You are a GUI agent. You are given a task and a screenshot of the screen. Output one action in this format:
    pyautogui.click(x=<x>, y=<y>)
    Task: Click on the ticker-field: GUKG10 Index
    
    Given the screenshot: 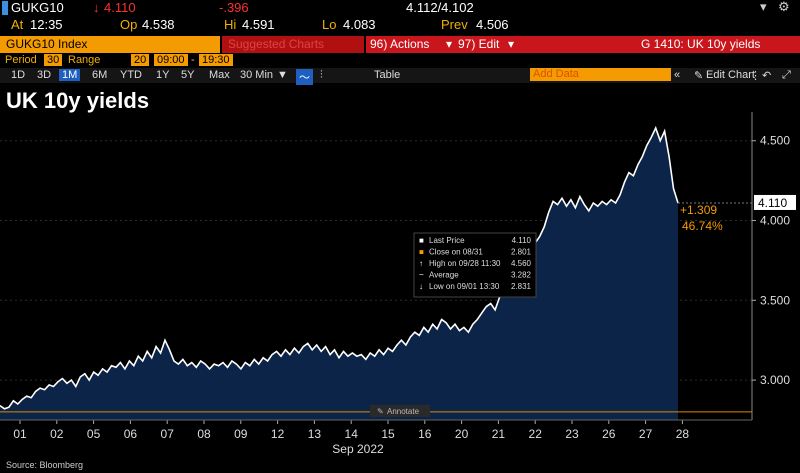 What is the action you would take?
    pyautogui.click(x=110, y=44)
    